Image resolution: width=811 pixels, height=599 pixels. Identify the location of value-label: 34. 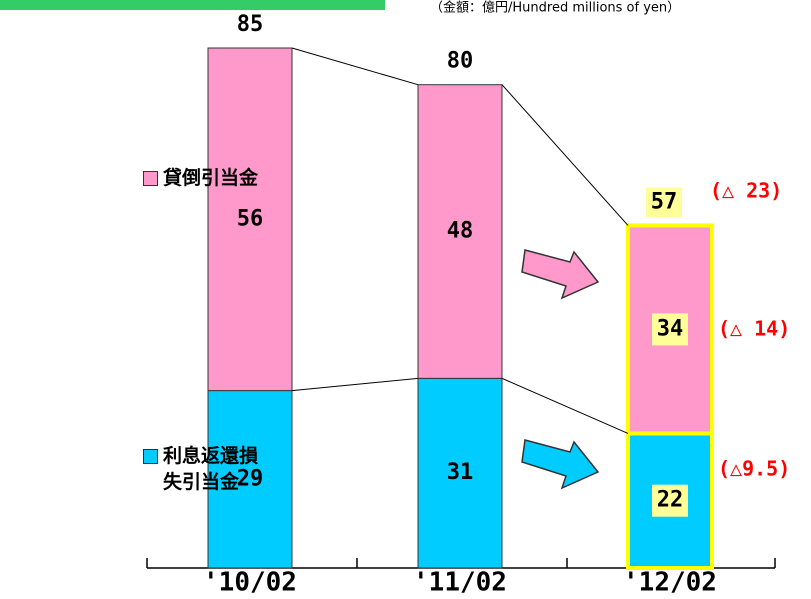
(670, 328).